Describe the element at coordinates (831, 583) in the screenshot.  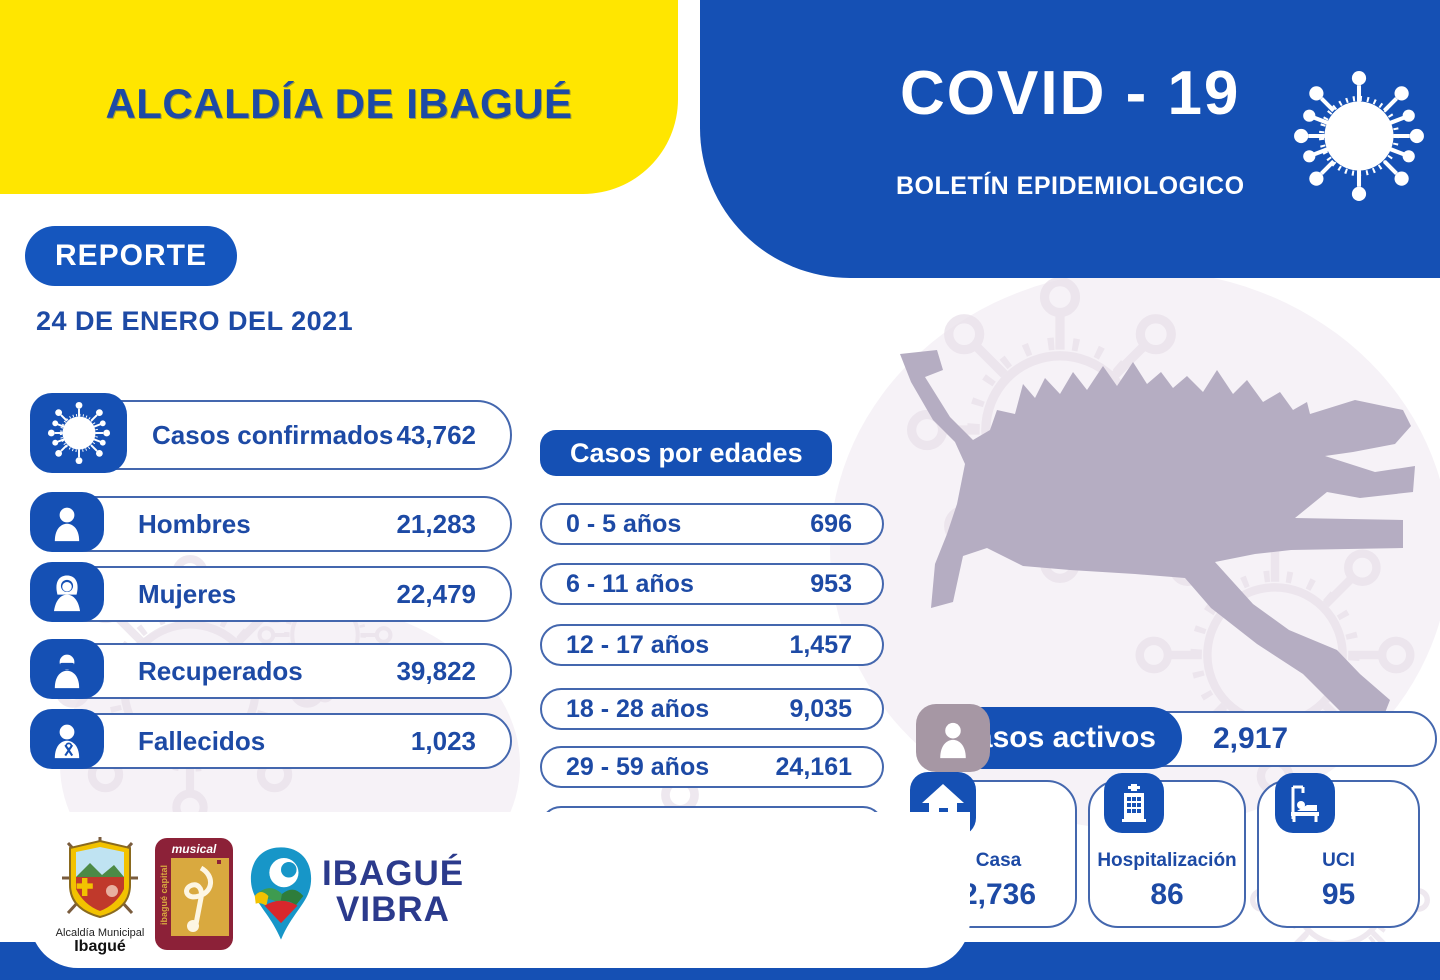
I see `age-value: 953` at that location.